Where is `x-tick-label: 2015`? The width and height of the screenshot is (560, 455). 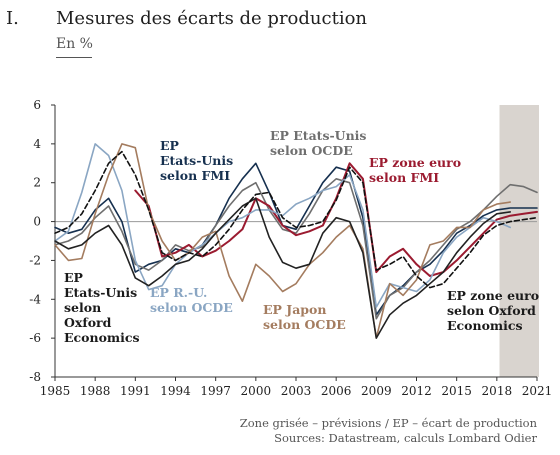
x-tick-label: 2015 is located at coordinates (456, 391).